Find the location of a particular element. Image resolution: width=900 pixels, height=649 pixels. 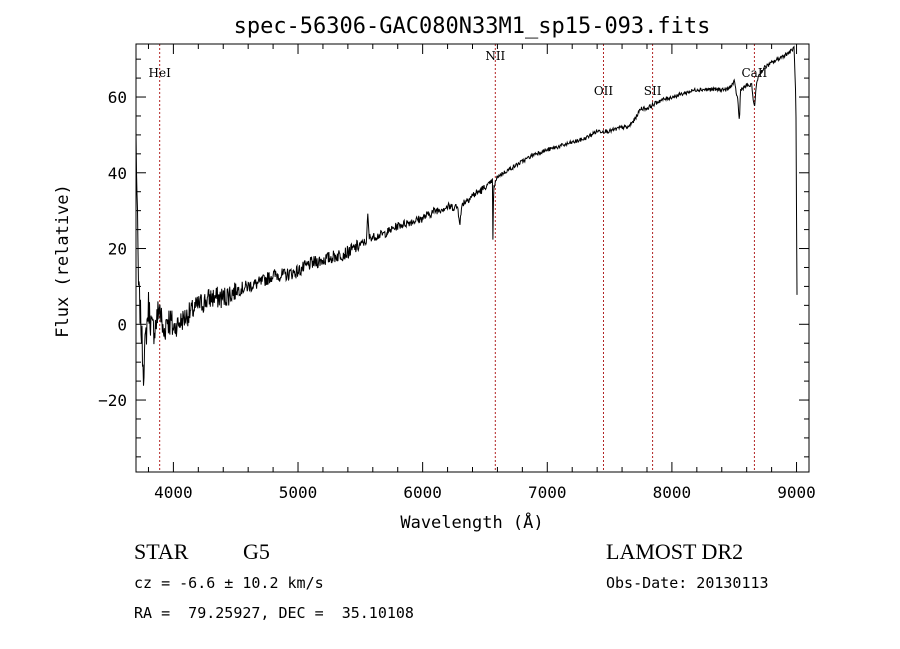

survey-name: LAMOST DR2 is located at coordinates (675, 551).